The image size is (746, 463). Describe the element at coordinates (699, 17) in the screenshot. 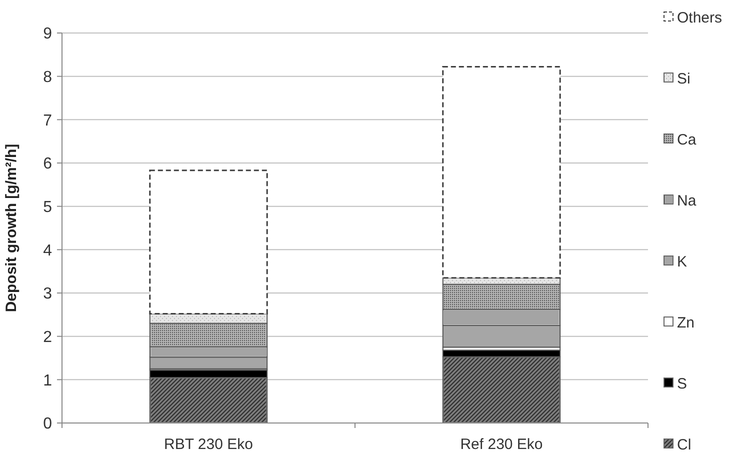

I see `legend-label: Others` at that location.